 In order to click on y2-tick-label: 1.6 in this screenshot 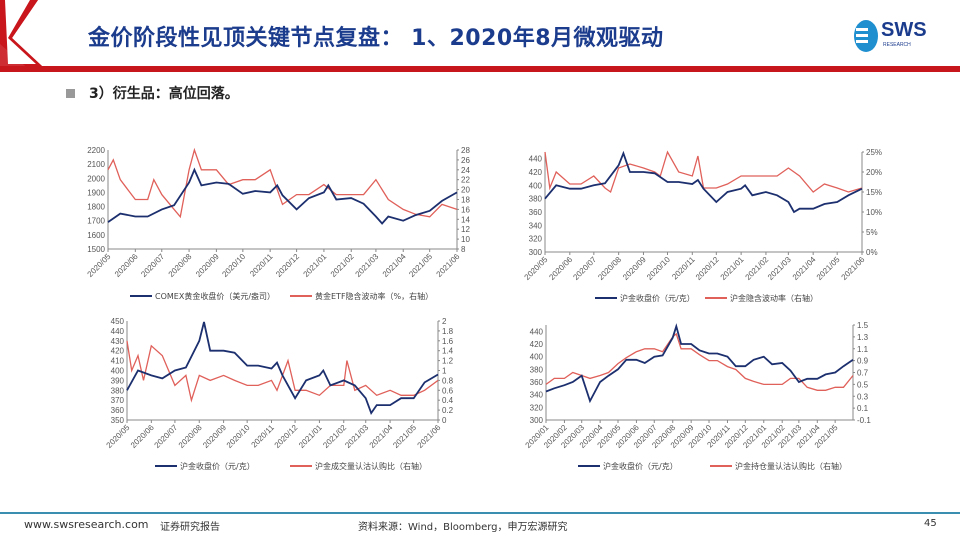, I will do `click(448, 341)`.